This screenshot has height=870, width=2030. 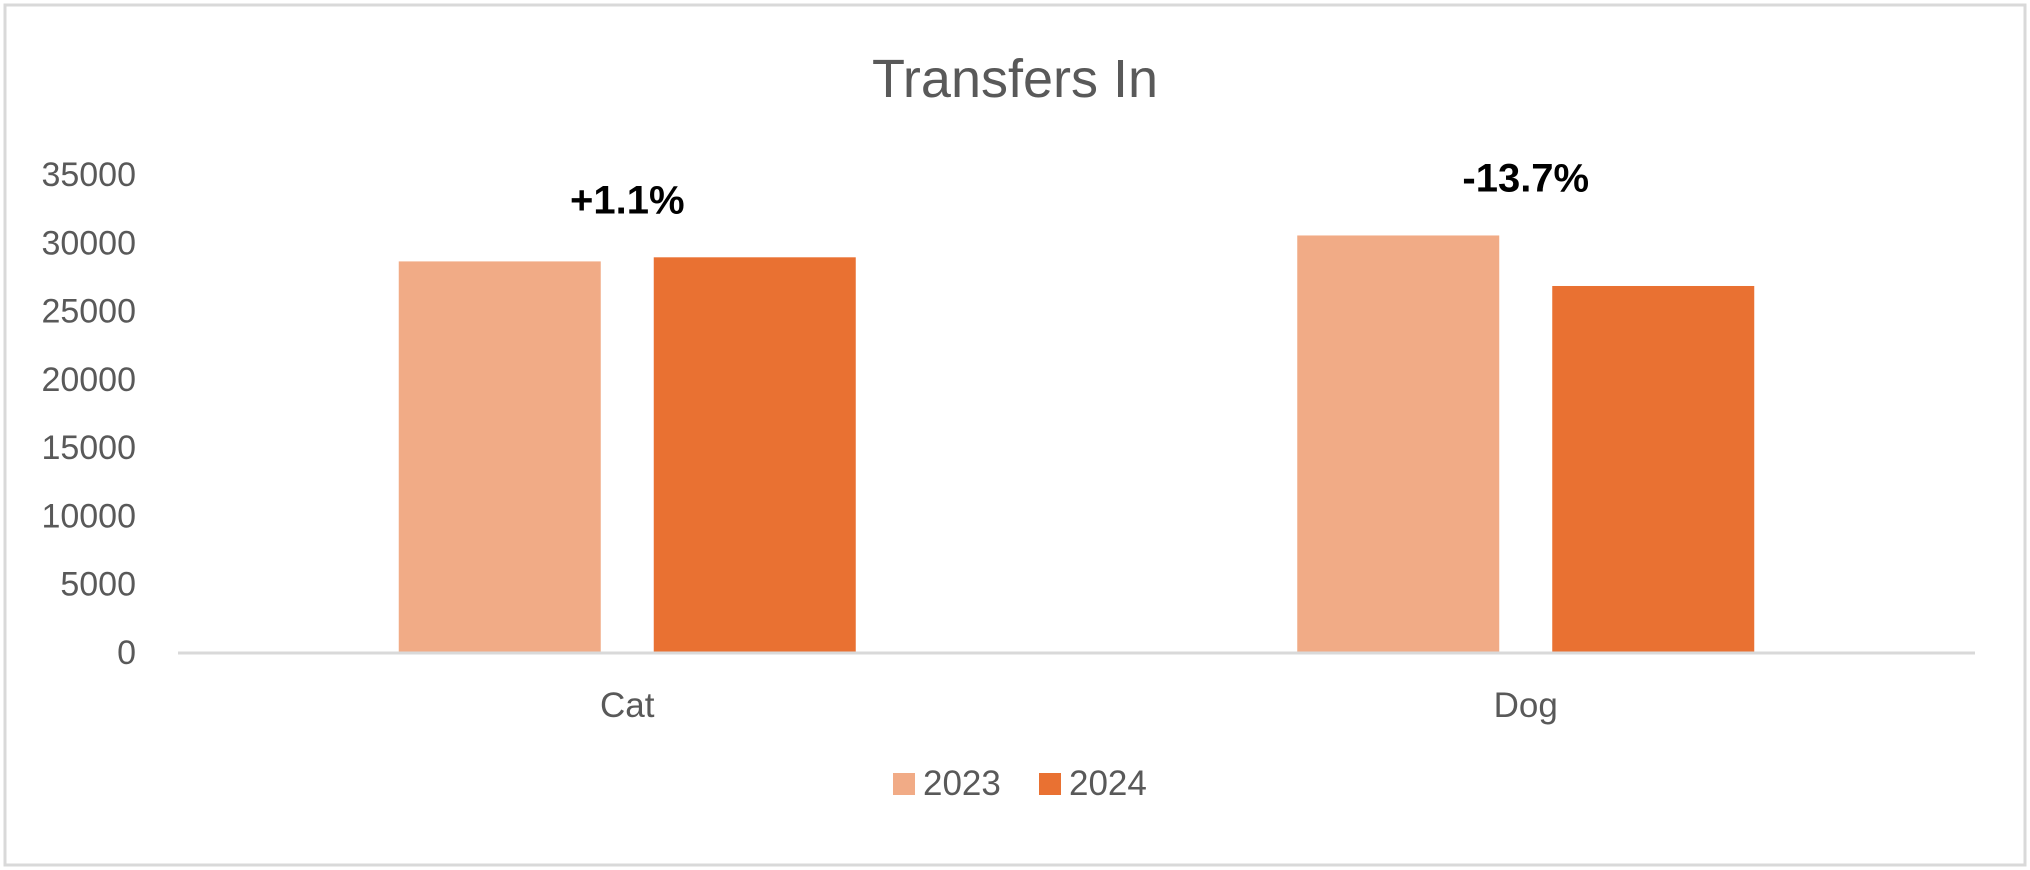 I want to click on y-tick-label: 5000, so click(x=98, y=585).